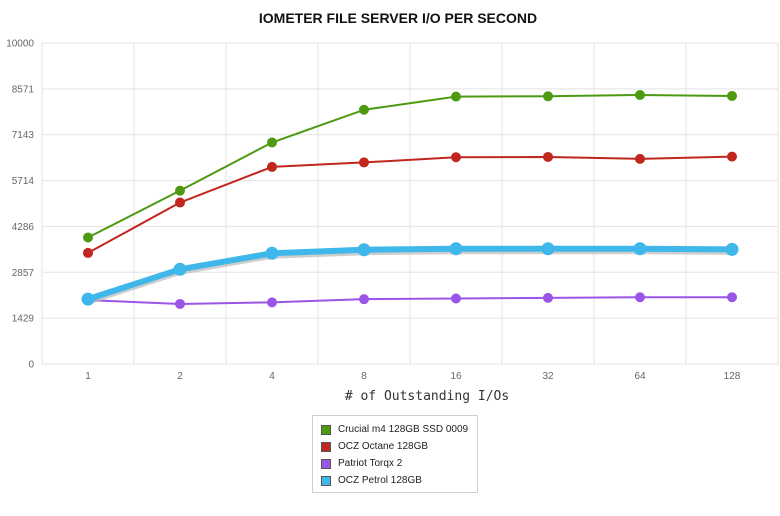 This screenshot has width=780, height=516. I want to click on x-axis-label: # of Outstanding I/Os, so click(427, 396).